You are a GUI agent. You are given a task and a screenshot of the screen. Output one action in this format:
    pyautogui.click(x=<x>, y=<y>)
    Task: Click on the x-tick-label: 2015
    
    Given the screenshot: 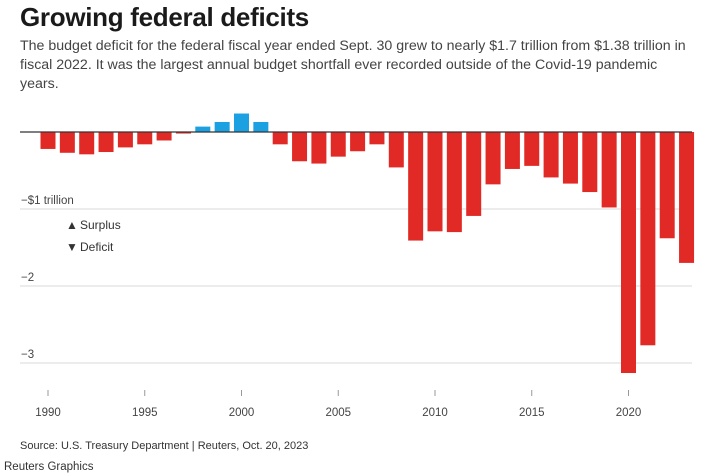 What is the action you would take?
    pyautogui.click(x=532, y=413)
    